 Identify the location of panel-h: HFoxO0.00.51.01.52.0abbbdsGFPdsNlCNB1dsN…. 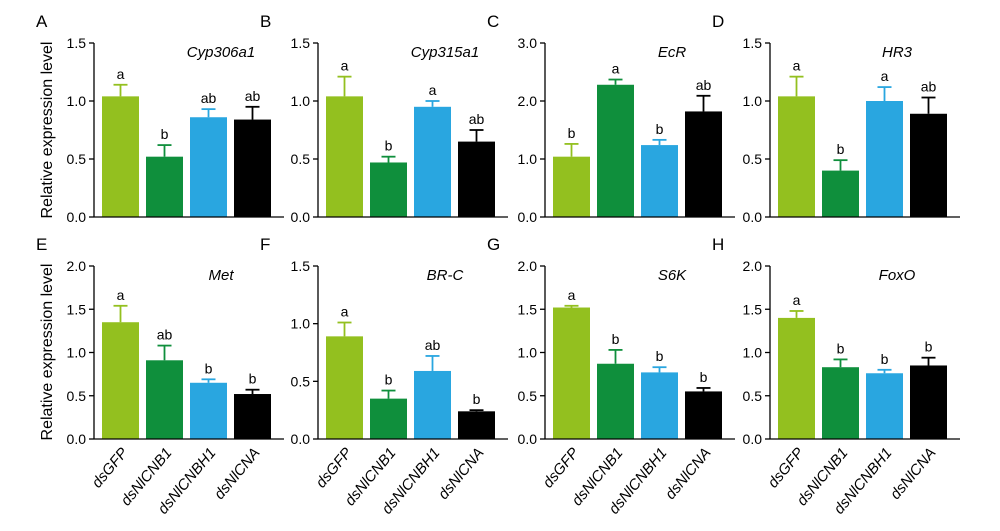
(836, 376).